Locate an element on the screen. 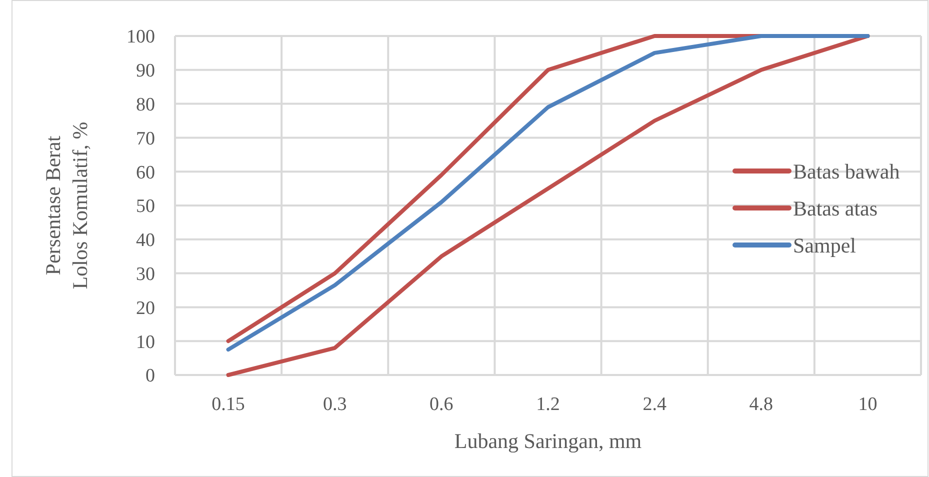 This screenshot has height=477, width=929. y-tick-label: 100 is located at coordinates (140, 37).